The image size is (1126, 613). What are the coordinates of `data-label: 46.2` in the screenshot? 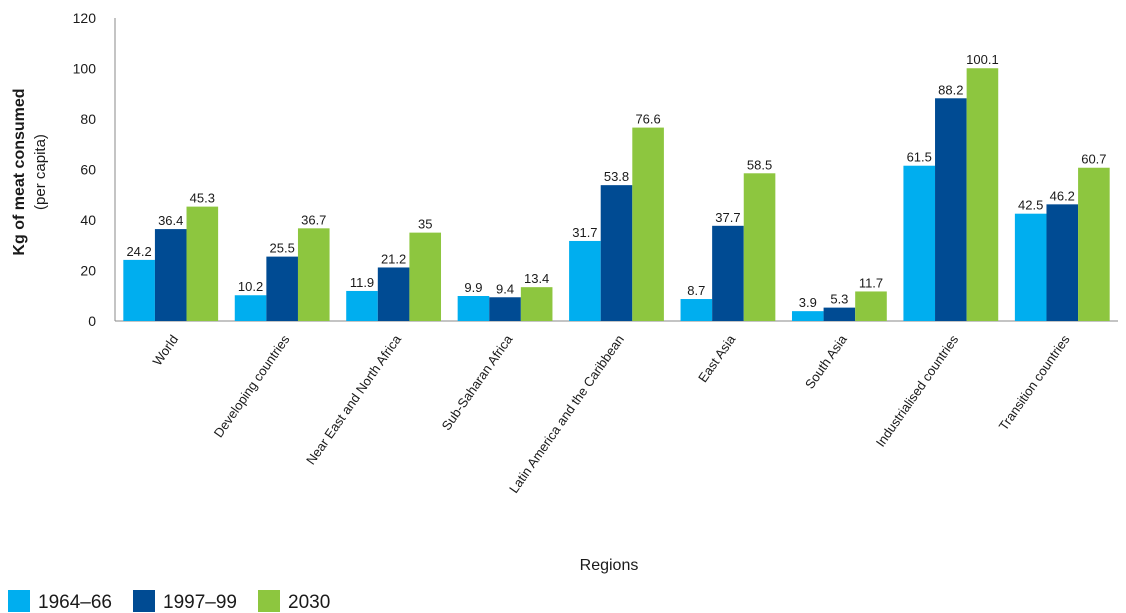 It's located at (1062, 195).